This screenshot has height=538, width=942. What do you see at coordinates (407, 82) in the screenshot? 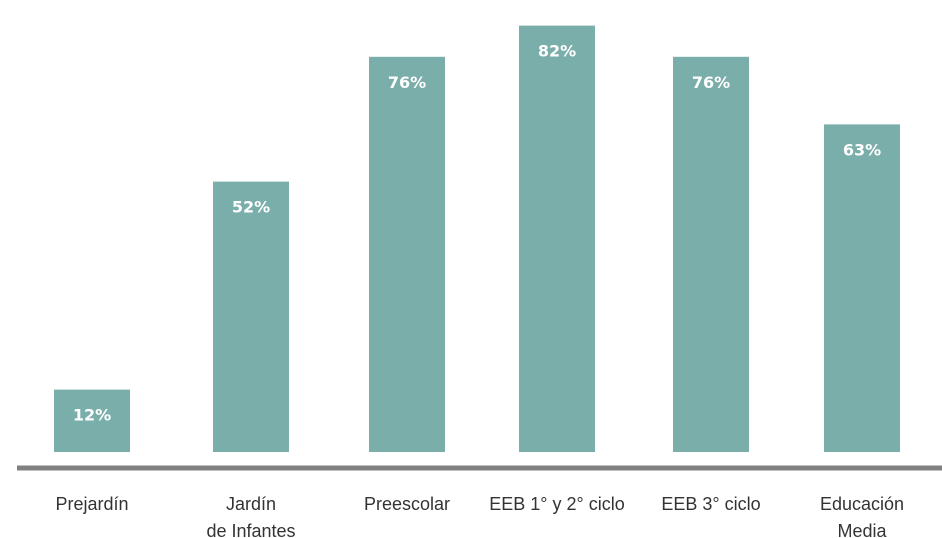
I see `data-label-3: 76%` at bounding box center [407, 82].